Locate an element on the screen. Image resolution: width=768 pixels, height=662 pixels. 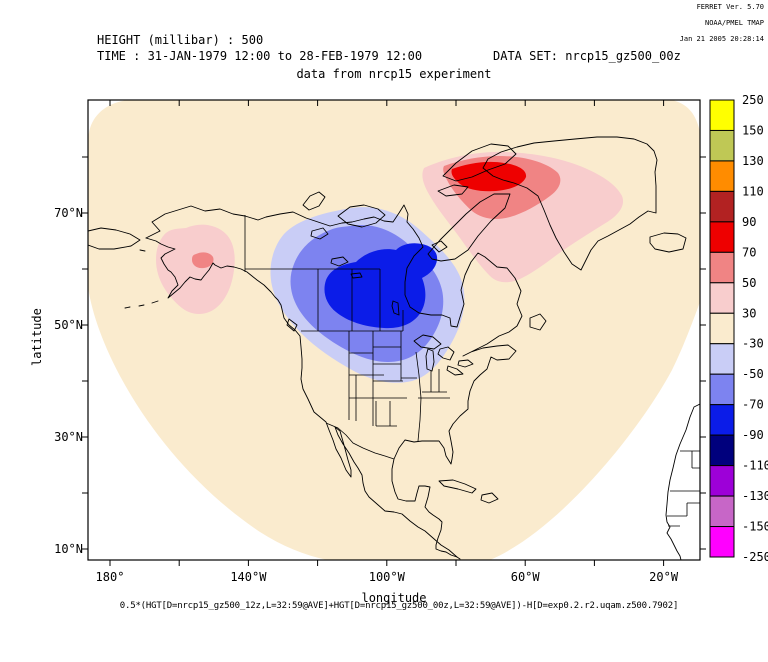
lake-superior is located at coordinates (427, 342).